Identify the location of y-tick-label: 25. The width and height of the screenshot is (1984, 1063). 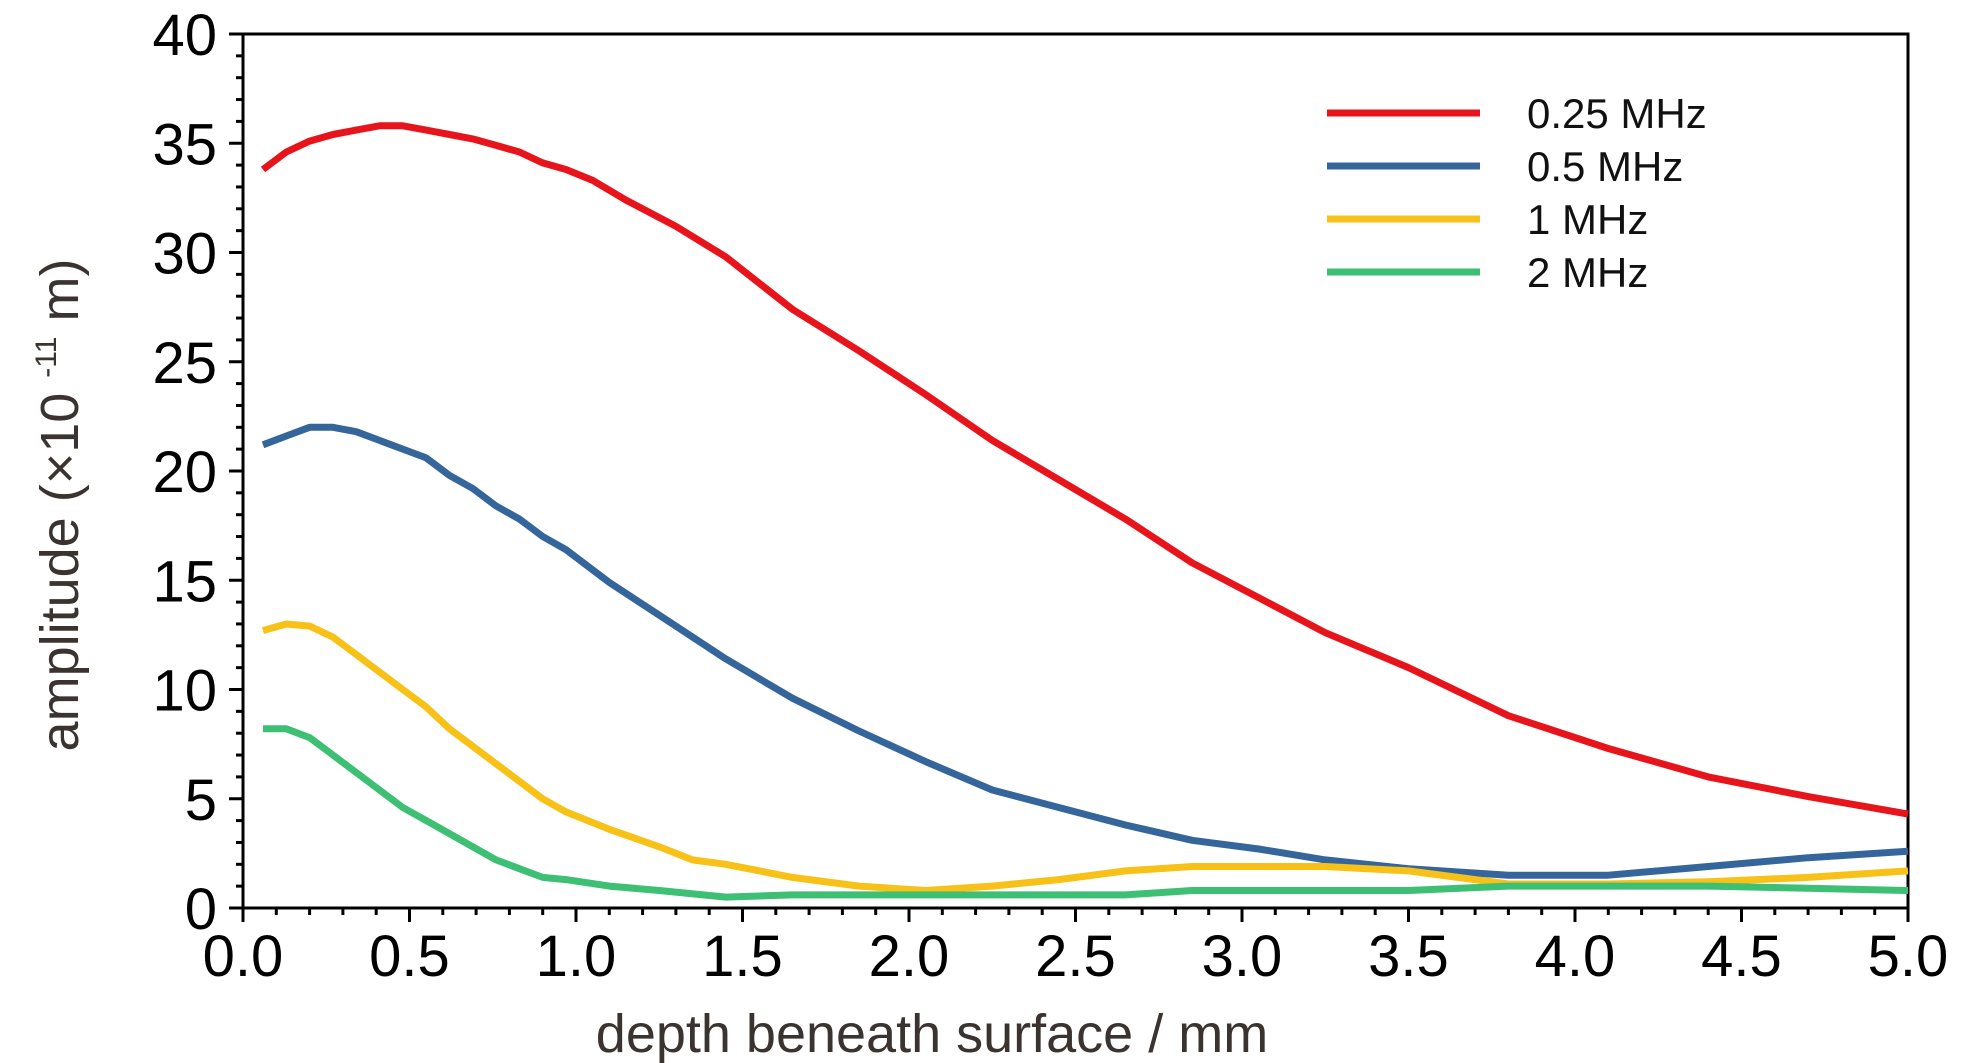
(184, 363).